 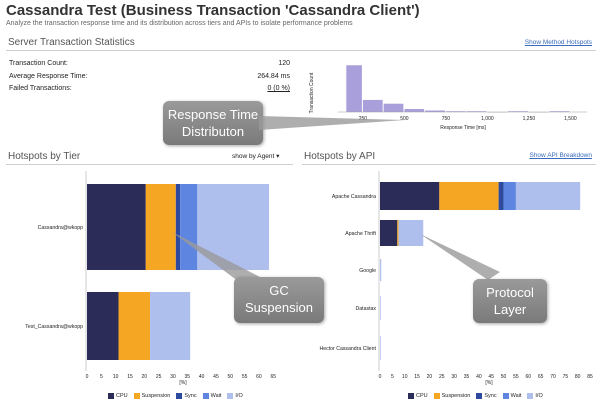 What do you see at coordinates (340, 156) in the screenshot?
I see `api-section-title: Hotspots by API` at bounding box center [340, 156].